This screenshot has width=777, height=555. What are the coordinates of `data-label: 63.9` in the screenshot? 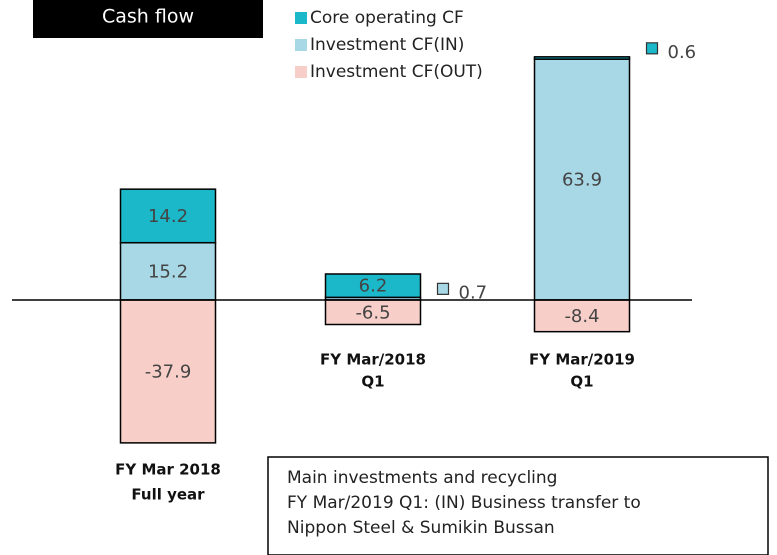 It's located at (582, 180).